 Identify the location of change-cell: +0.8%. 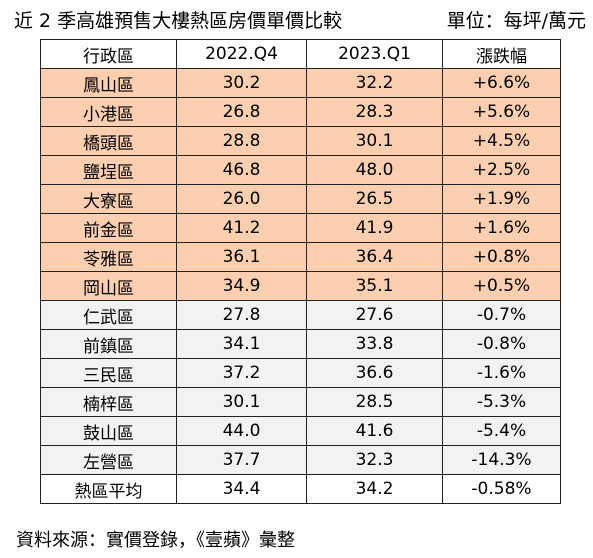
(501, 257).